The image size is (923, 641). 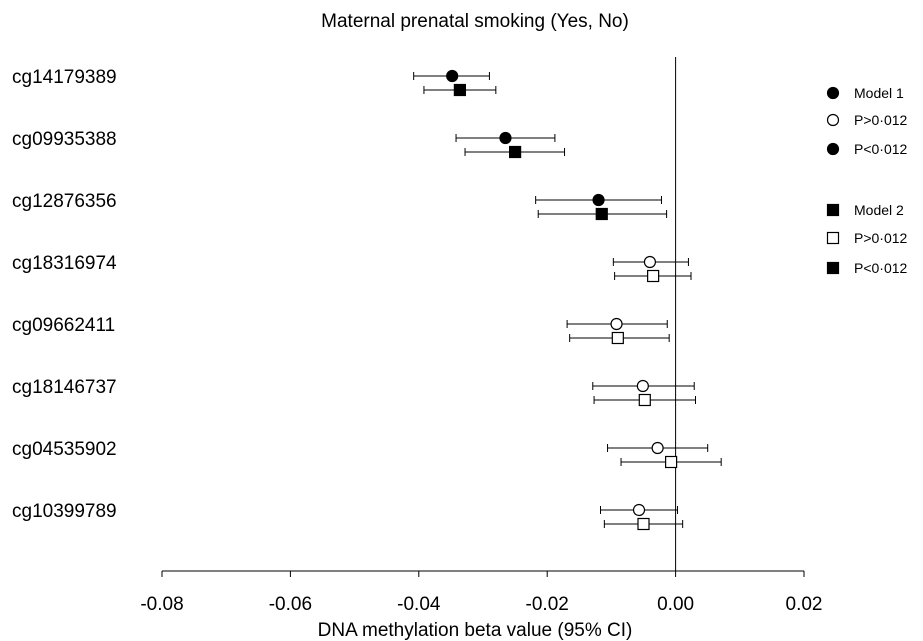 I want to click on legend-circle-open-marker, so click(x=833, y=120).